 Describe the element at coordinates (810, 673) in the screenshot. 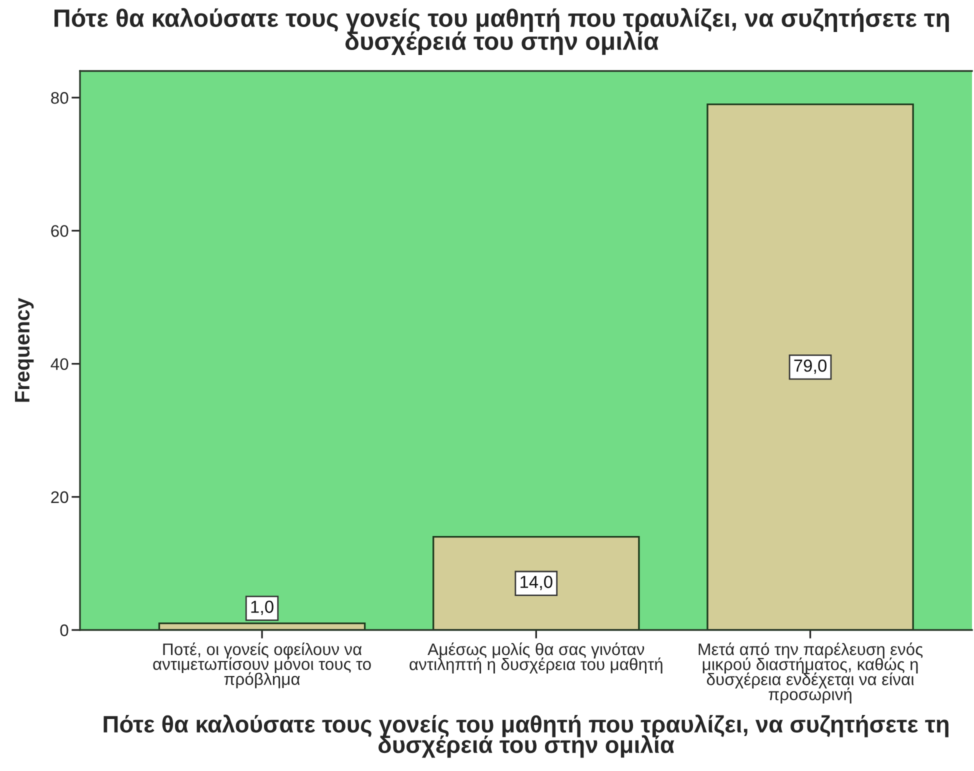

I see `x-tick-label: Μετά από την παρέλευση ενός μικρού διαστήματος, καθώς η δυσχέρεια ενδέχεται να είναι προσωρινή` at that location.